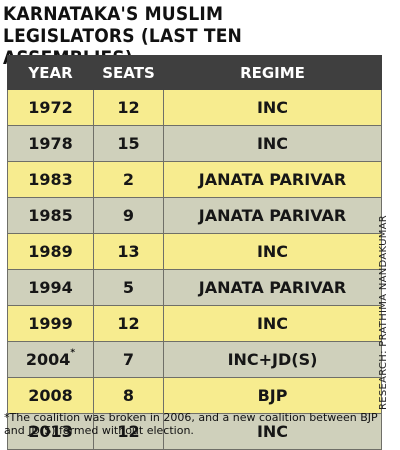 This screenshot has width=400, height=450. What do you see at coordinates (50, 72) in the screenshot?
I see `header-year: YEAR` at bounding box center [50, 72].